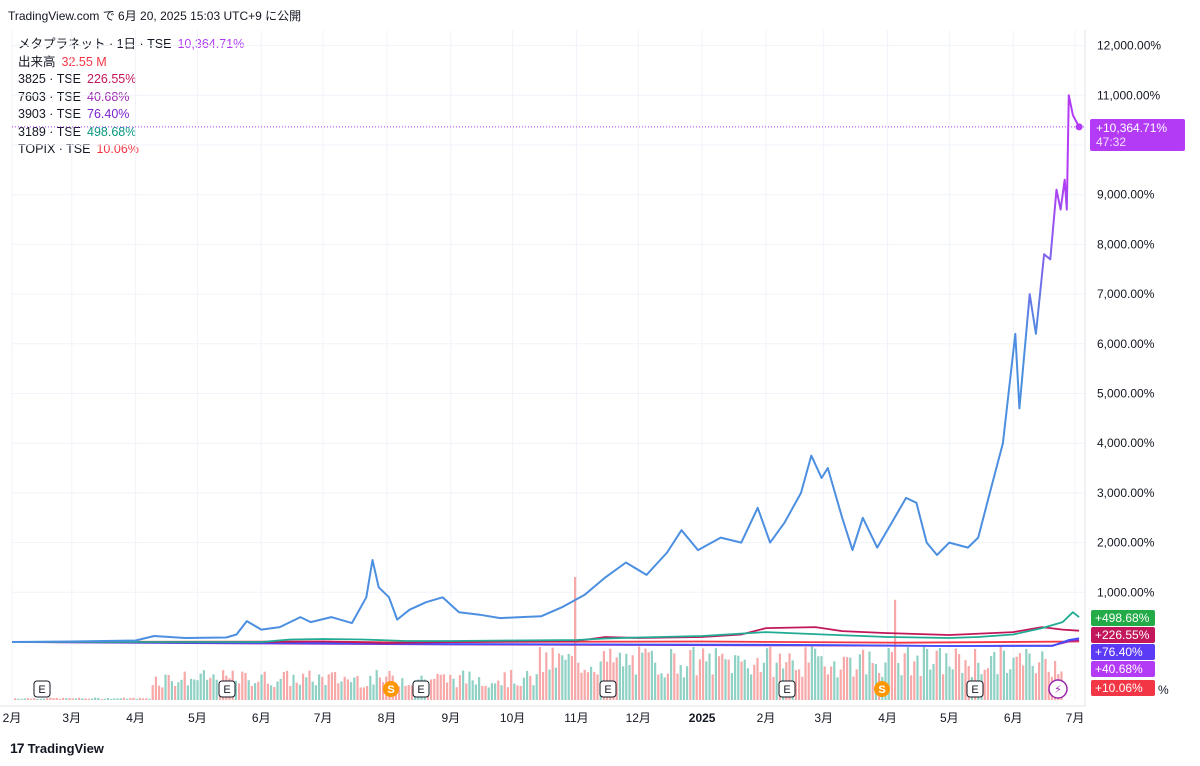 Image resolution: width=1200 pixels, height=766 pixels. I want to click on price-axis-label-partial: %, so click(1163, 690).